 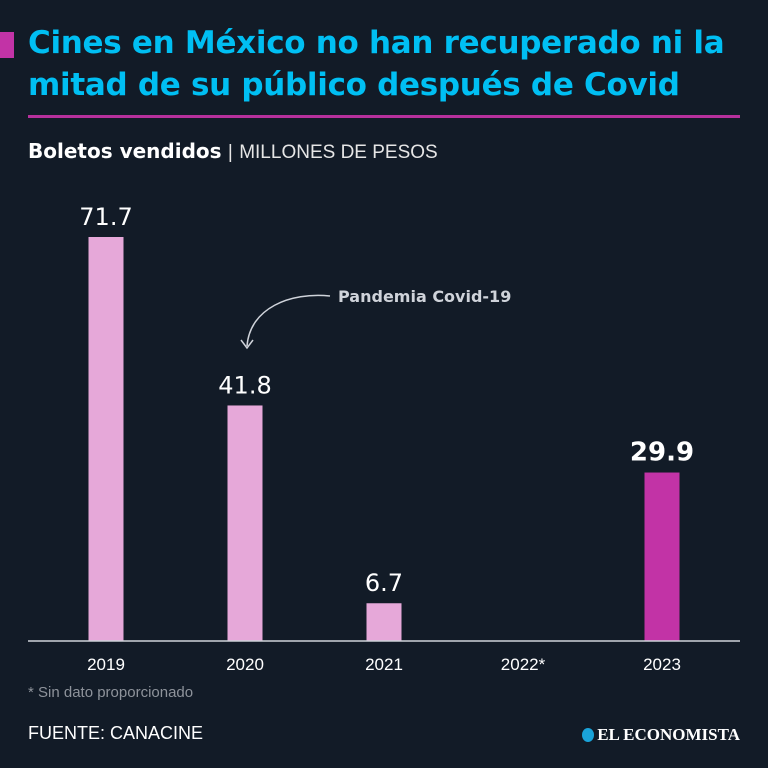 I want to click on x-tick-label: 2023, so click(x=662, y=664).